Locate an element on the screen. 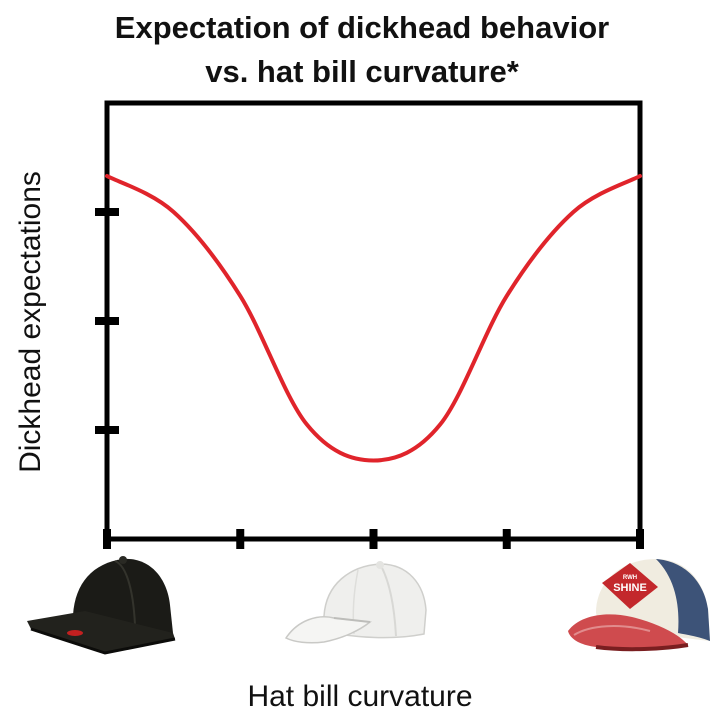 The width and height of the screenshot is (720, 720). x-axis-label: Hat bill curvature is located at coordinates (359, 696).